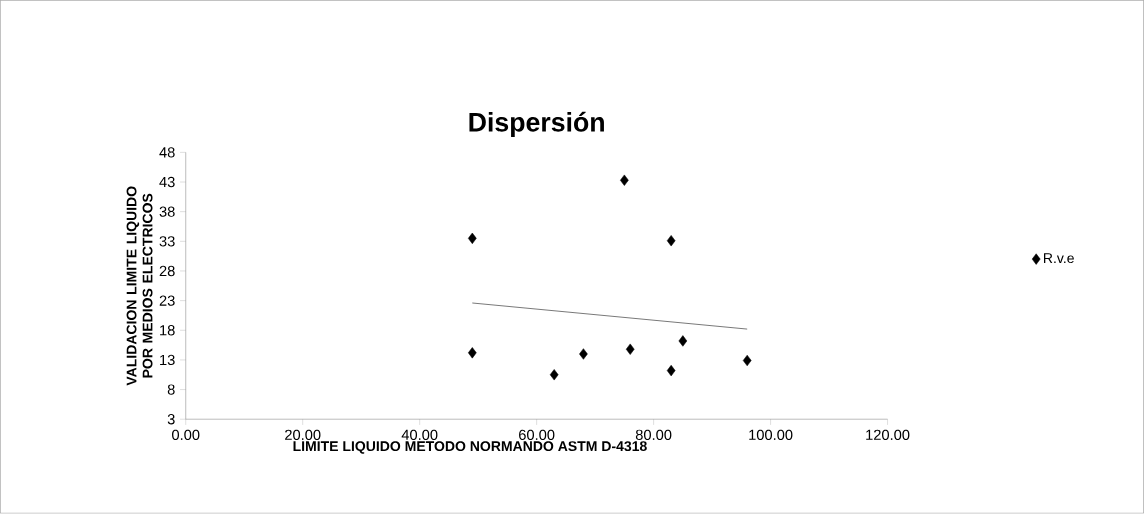 The height and width of the screenshot is (514, 1144). Describe the element at coordinates (653, 435) in the screenshot. I see `x-tick-label: 80.00` at that location.